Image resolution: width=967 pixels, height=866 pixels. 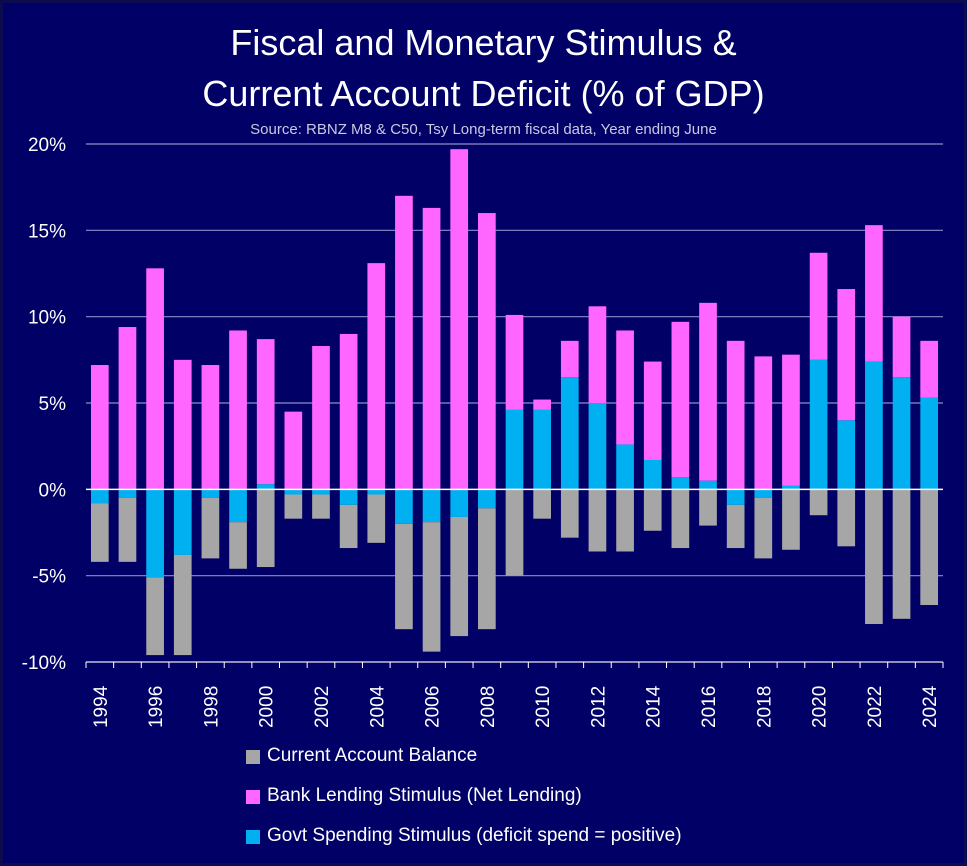 I want to click on bar-bank-lending-2023, so click(x=901, y=347).